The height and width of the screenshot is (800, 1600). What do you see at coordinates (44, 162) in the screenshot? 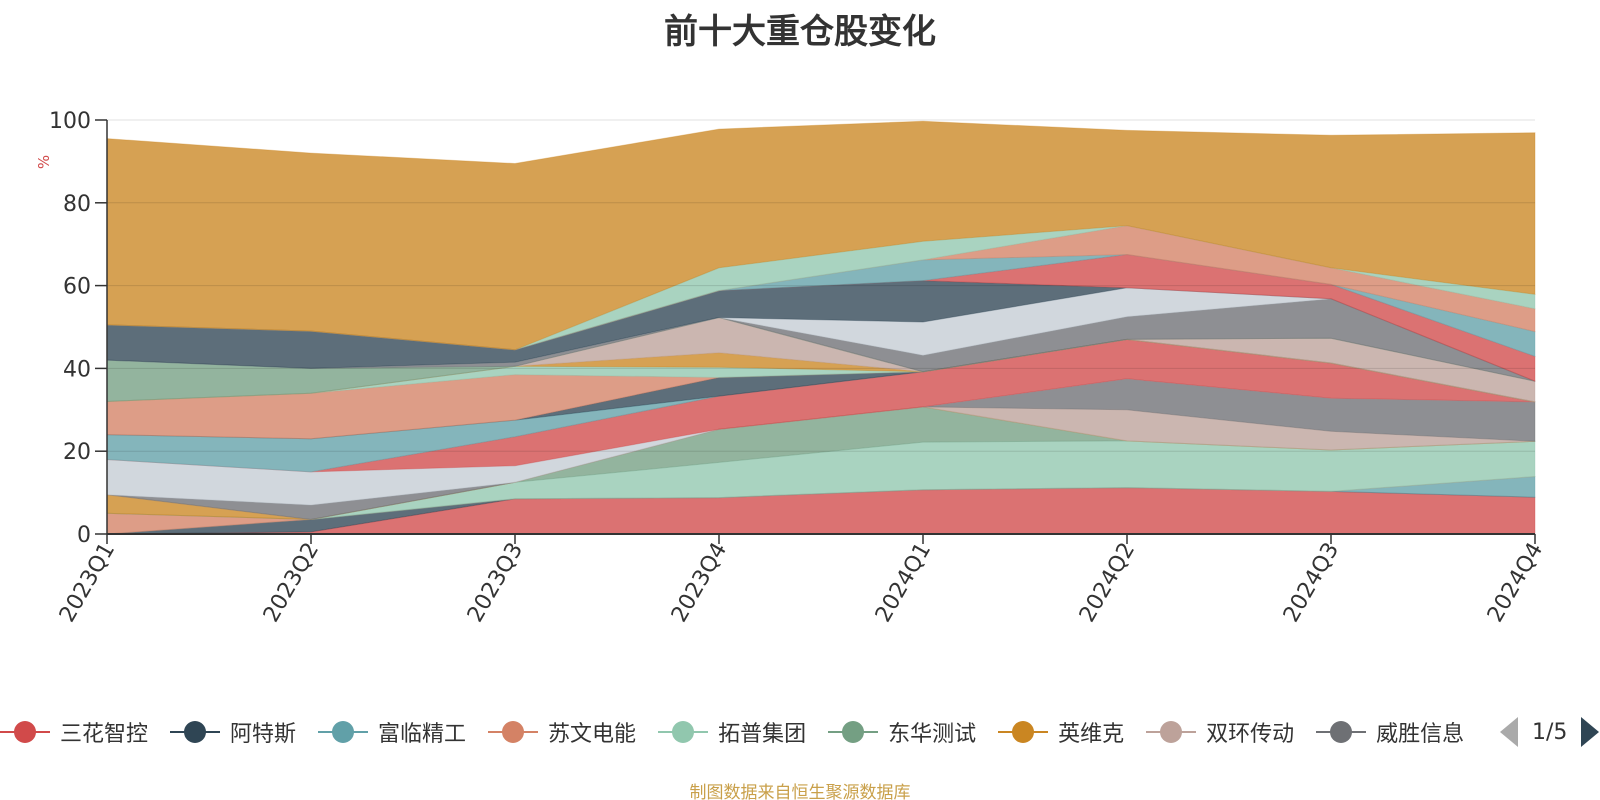
I see `y-axis-label: %` at bounding box center [44, 162].